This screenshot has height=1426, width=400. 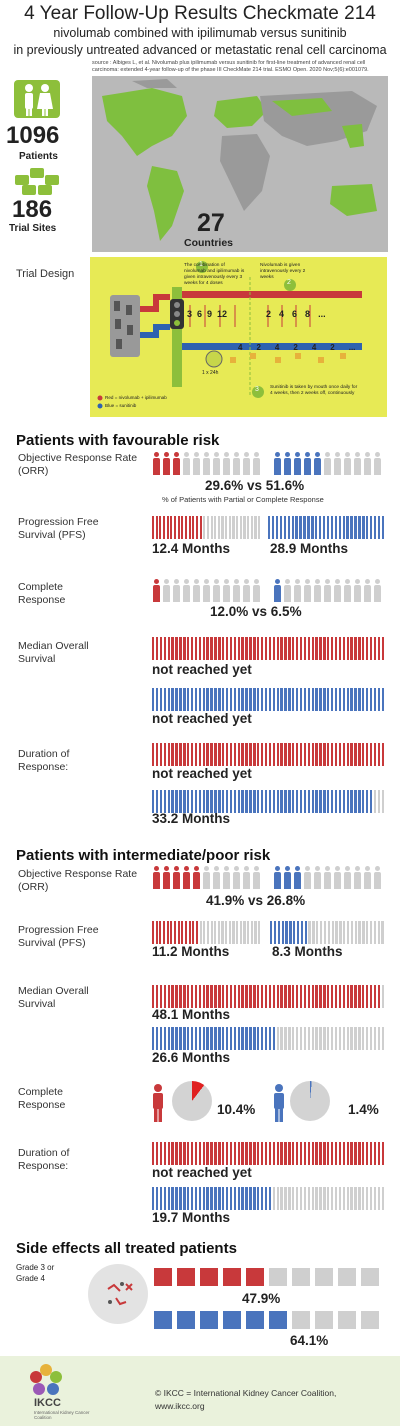 I want to click on side-effects-blue-squares, so click(x=266, y=1320).